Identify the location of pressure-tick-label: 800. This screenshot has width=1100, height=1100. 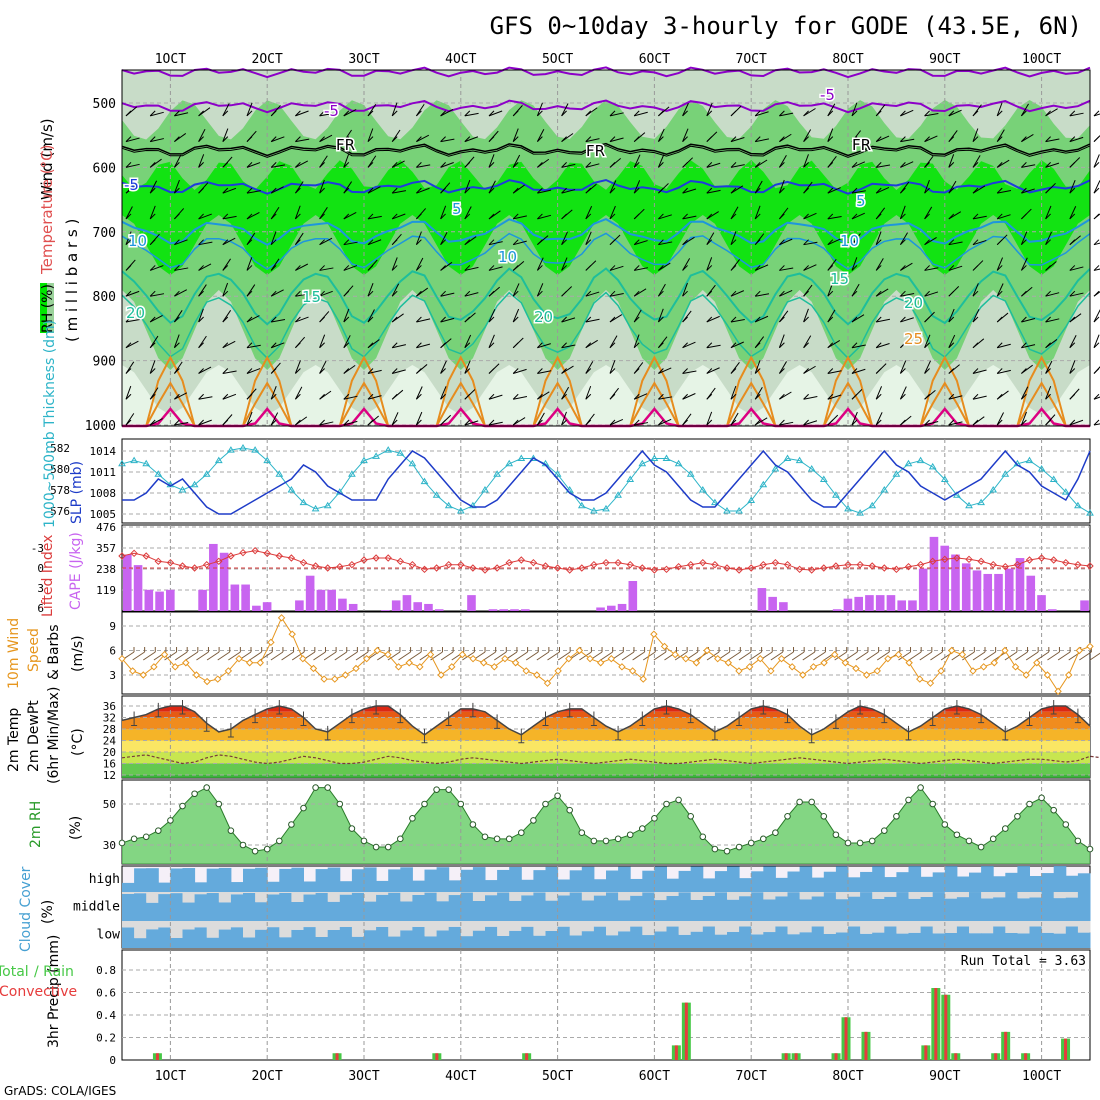
(104, 297).